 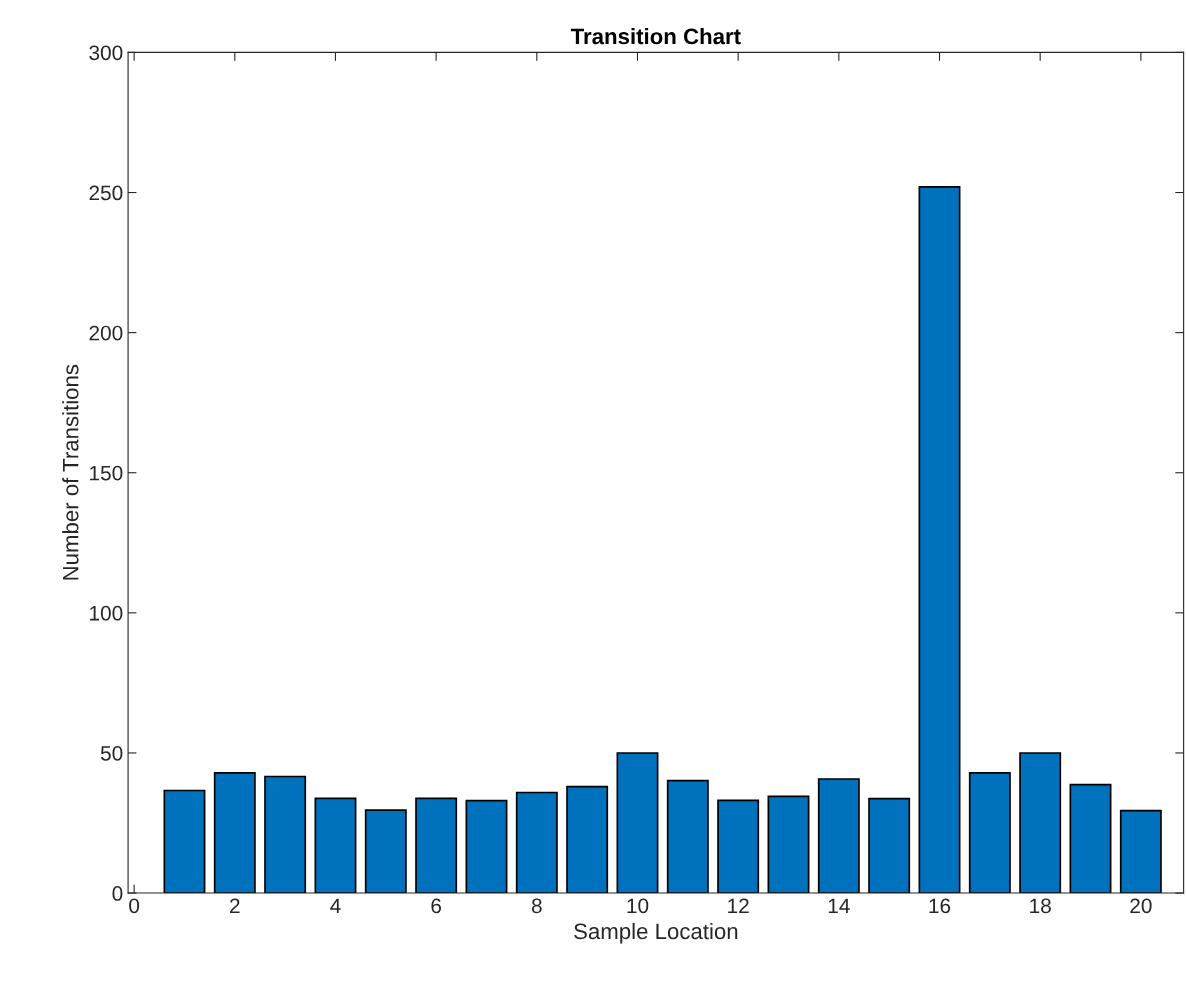 I want to click on x-tick-label: 16, so click(x=940, y=906).